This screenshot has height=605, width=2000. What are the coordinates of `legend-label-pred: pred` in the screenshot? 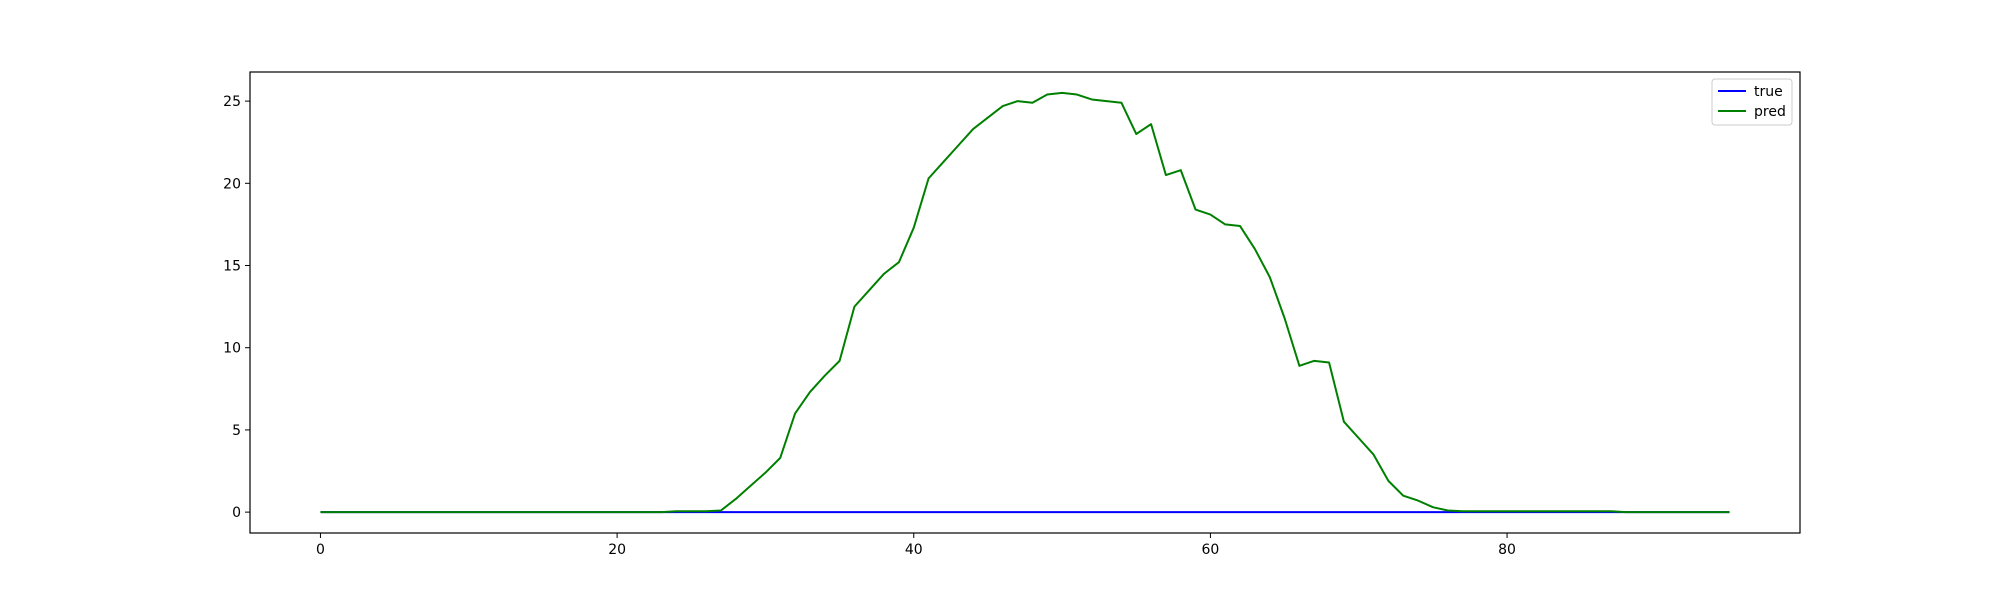 It's located at (1770, 112).